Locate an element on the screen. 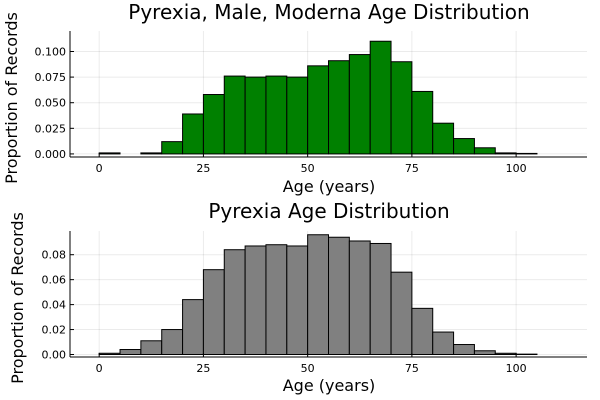 This screenshot has height=400, width=600. y-ticks: 0.000 0.025 0.050 0.075 0.100 is located at coordinates (54, 103).